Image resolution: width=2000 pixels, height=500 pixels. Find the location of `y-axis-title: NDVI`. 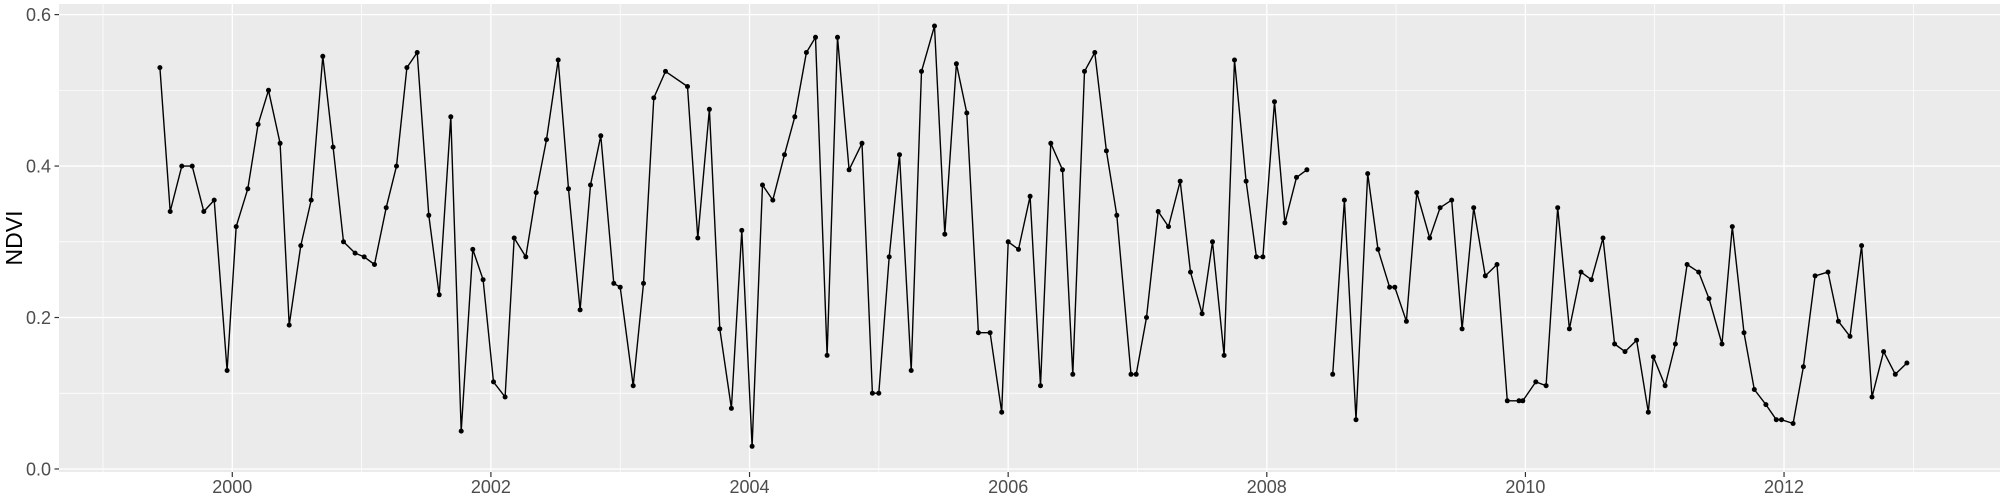

y-axis-title: NDVI is located at coordinates (14, 238).